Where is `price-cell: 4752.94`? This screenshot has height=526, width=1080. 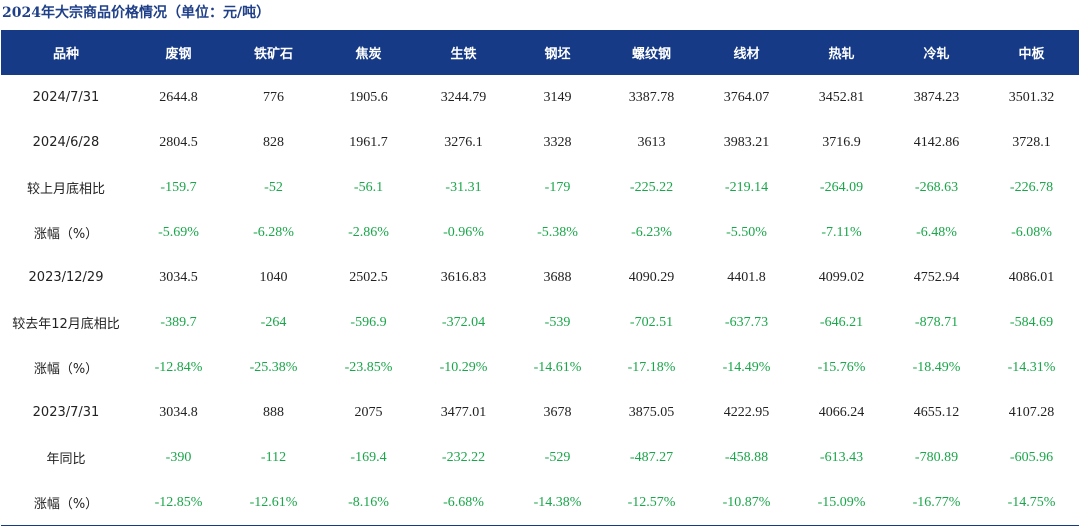 price-cell: 4752.94 is located at coordinates (936, 277).